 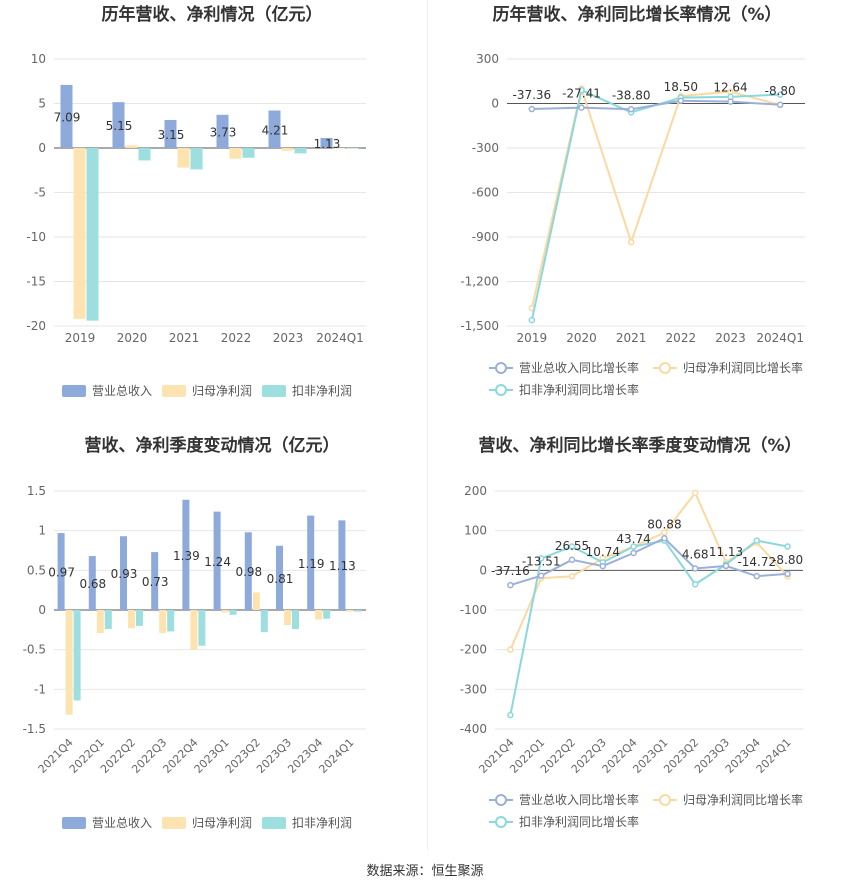 I want to click on y-tick-label: -15, so click(x=36, y=282).